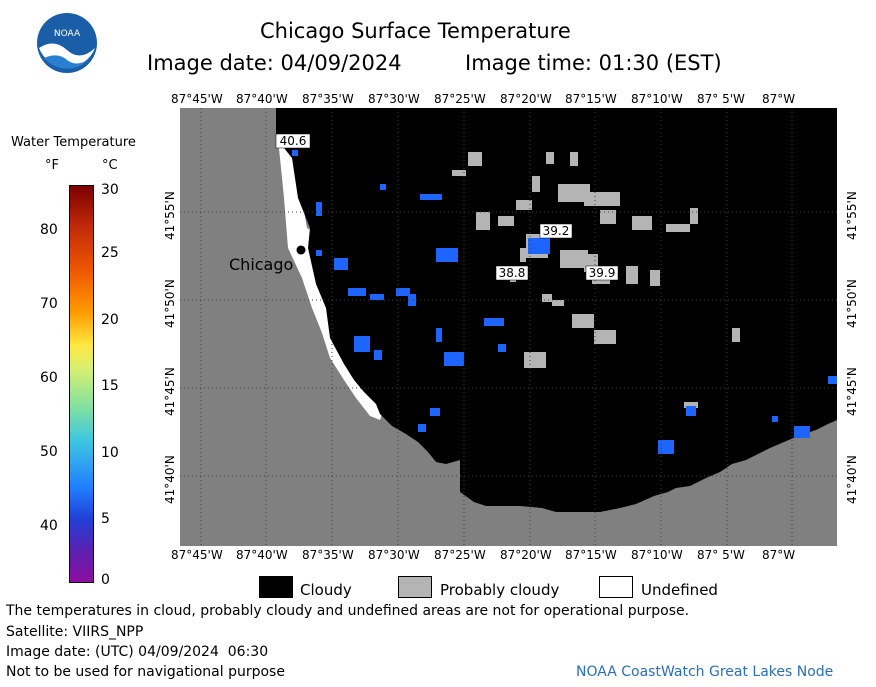 This screenshot has height=687, width=876. What do you see at coordinates (110, 320) in the screenshot?
I see `colorbar-c-tick: 20` at bounding box center [110, 320].